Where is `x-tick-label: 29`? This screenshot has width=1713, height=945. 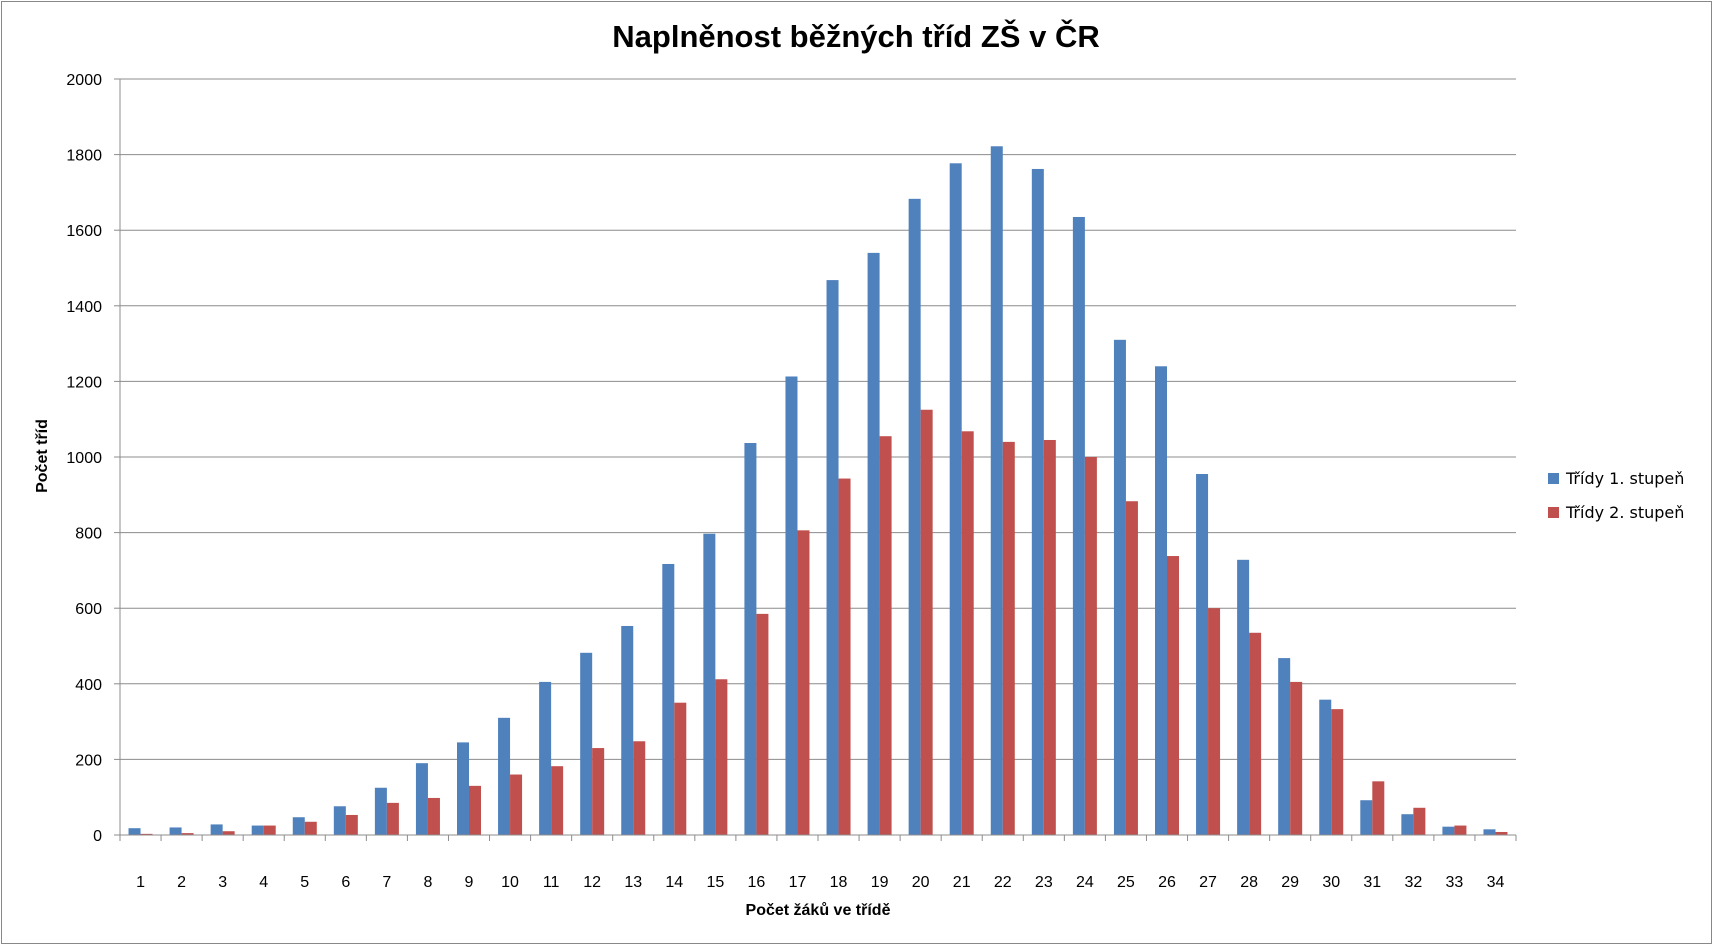
x-tick-label: 29 is located at coordinates (1290, 882).